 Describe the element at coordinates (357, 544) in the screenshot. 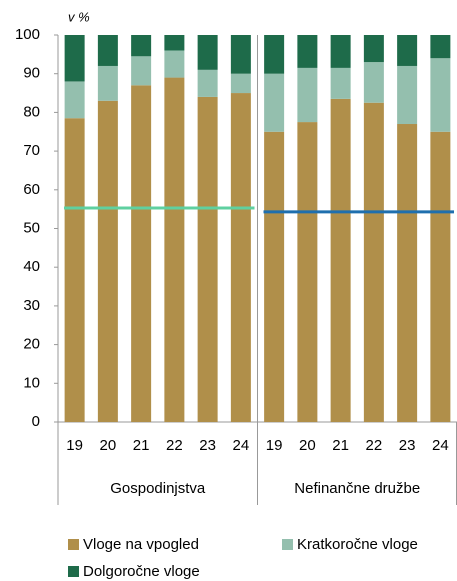

I see `legend-label: Kratkoročne vloge` at that location.